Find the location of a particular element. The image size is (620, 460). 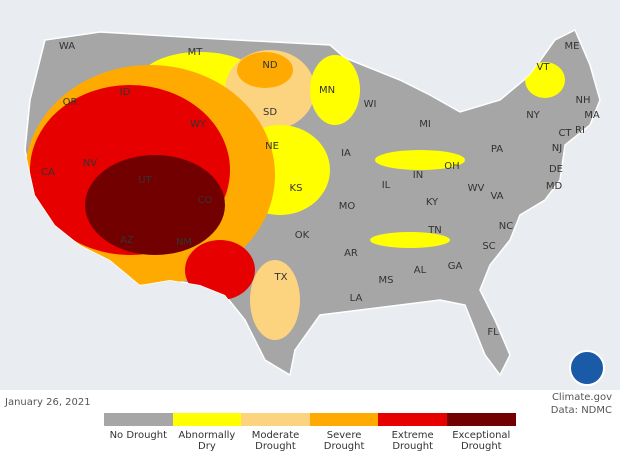

legend-item: Moderate Drought is located at coordinates (275, 432).